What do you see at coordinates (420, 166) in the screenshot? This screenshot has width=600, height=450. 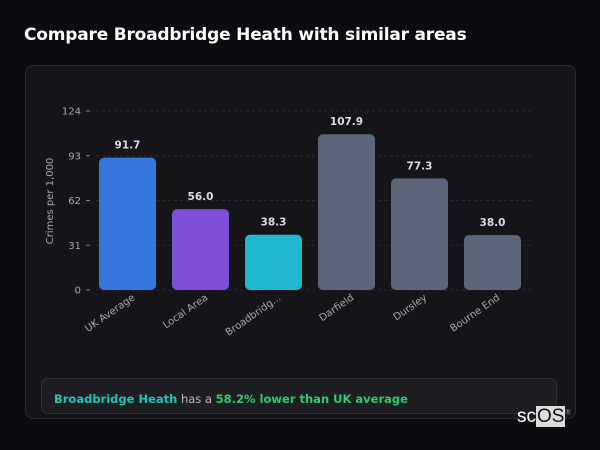 I see `data-label: 77.3` at bounding box center [420, 166].